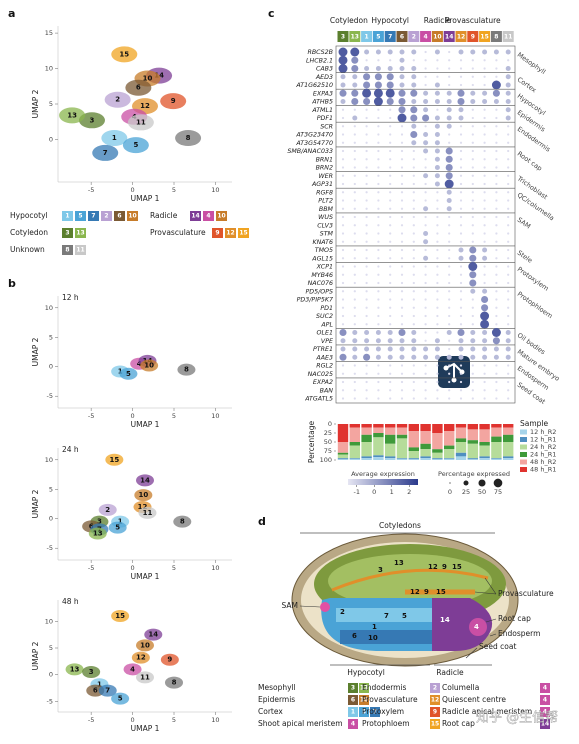 Image resolution: width=579 pixels, height=744 pixels. Describe the element at coordinates (217, 233) in the screenshot. I see `legend-item: 9` at that location.